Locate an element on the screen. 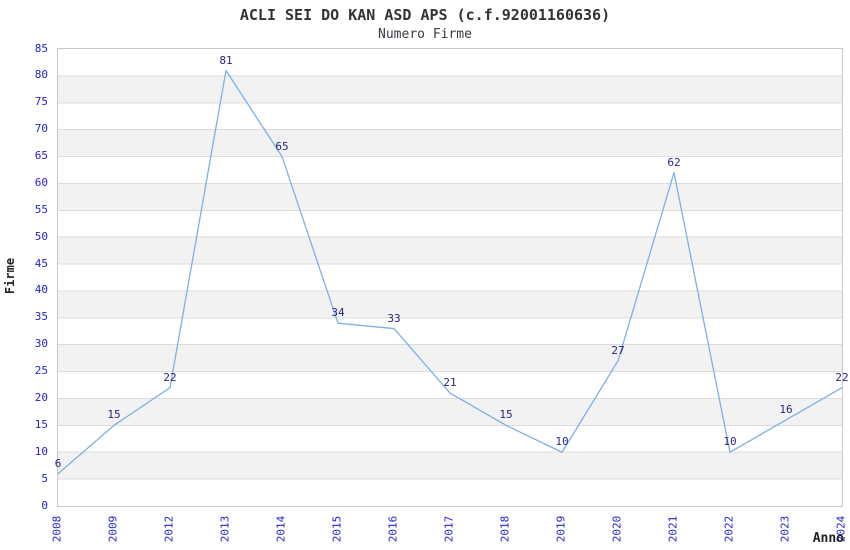 This screenshot has height=550, width=850. y-tick-label: 55 is located at coordinates (41, 209).